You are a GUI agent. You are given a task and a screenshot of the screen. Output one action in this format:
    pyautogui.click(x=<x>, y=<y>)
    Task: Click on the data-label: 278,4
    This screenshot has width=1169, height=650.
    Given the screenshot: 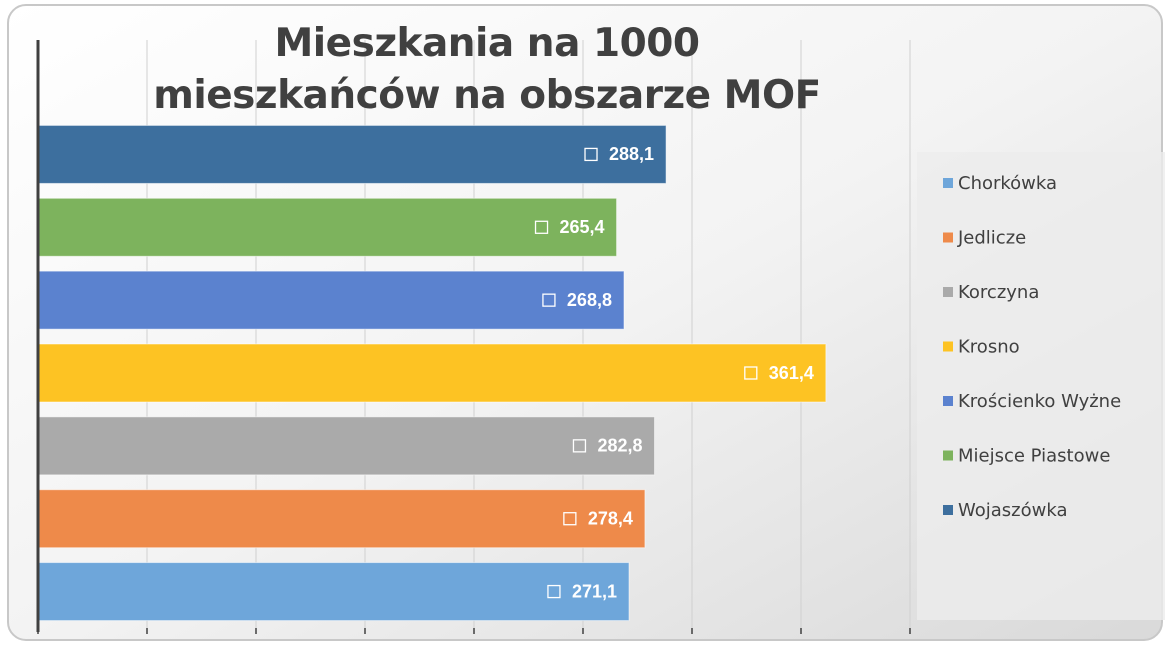 What is the action you would take?
    pyautogui.click(x=610, y=518)
    